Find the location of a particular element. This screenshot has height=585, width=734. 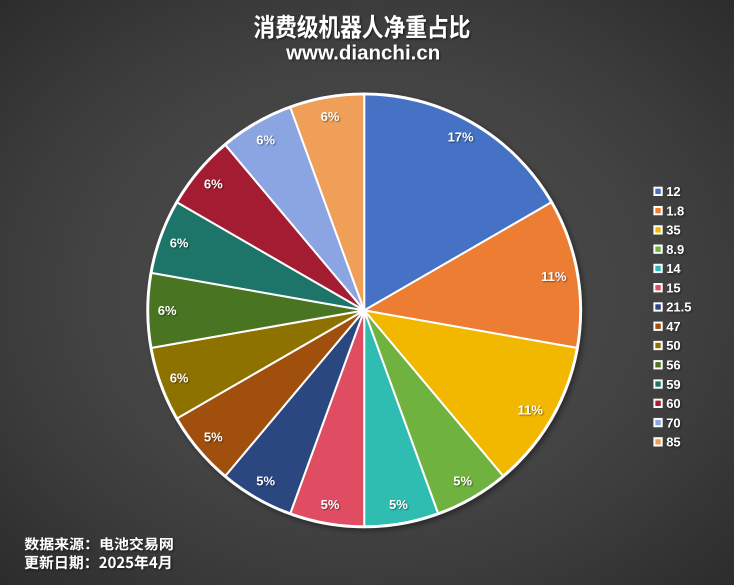

svg-text: 15 is located at coordinates (673, 287).